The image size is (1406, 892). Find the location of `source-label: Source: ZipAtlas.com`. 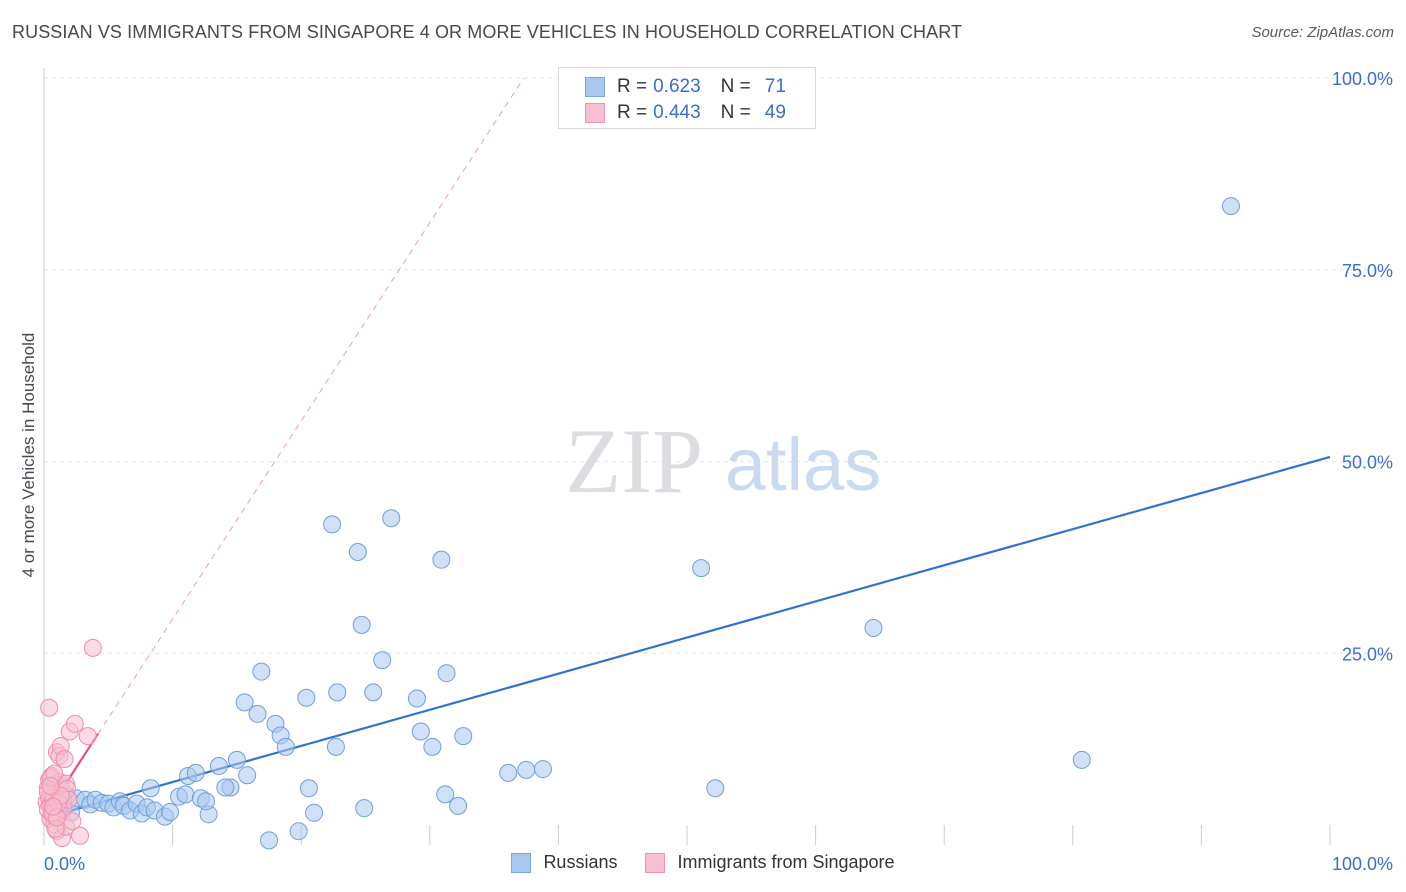

source-label: Source: ZipAtlas.com is located at coordinates (1322, 32).